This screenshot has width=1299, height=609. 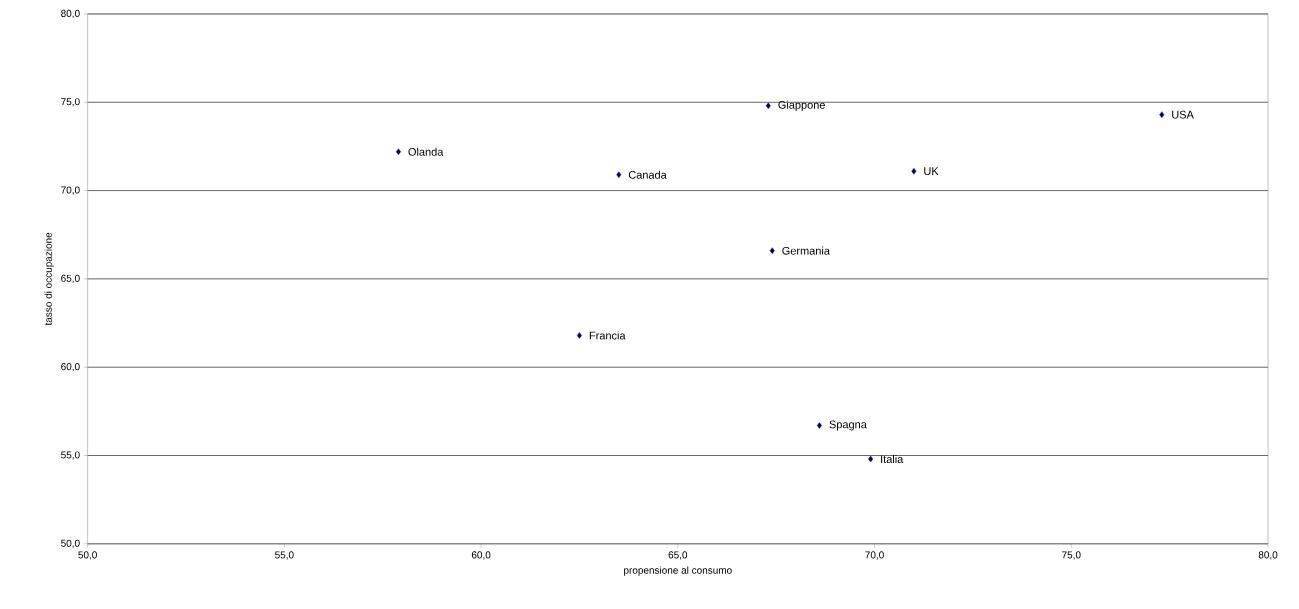 I want to click on y-tick-label: 70,0, so click(x=70, y=190).